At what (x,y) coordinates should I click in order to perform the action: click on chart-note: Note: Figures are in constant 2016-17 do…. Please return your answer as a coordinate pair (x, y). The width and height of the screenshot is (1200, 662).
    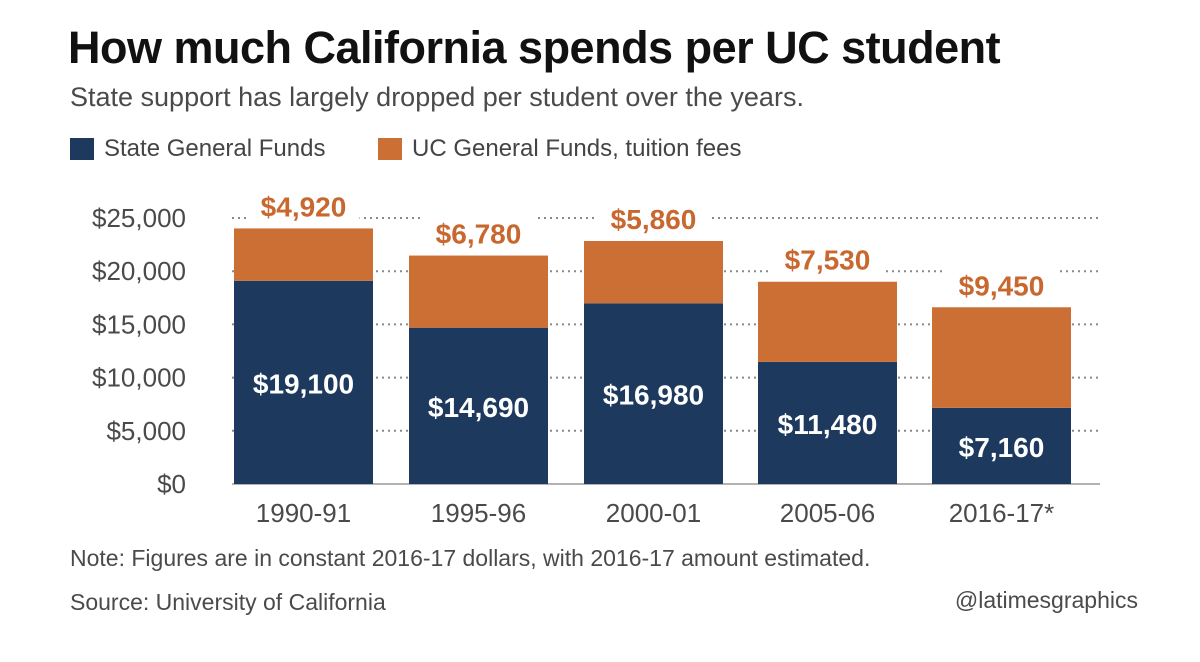
    Looking at the image, I should click on (470, 558).